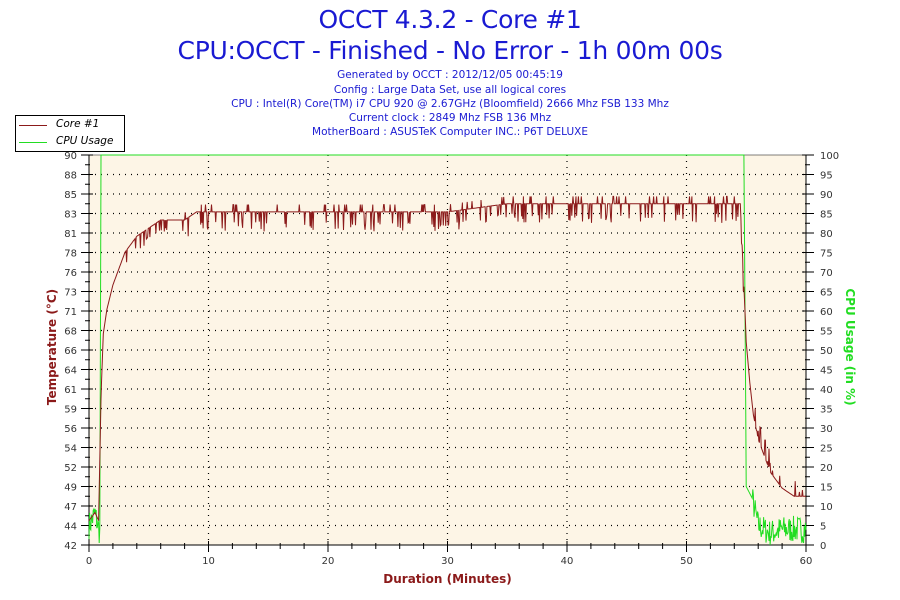 This screenshot has width=900, height=600. What do you see at coordinates (70, 312) in the screenshot?
I see `y-tick-label-left: 71` at bounding box center [70, 312].